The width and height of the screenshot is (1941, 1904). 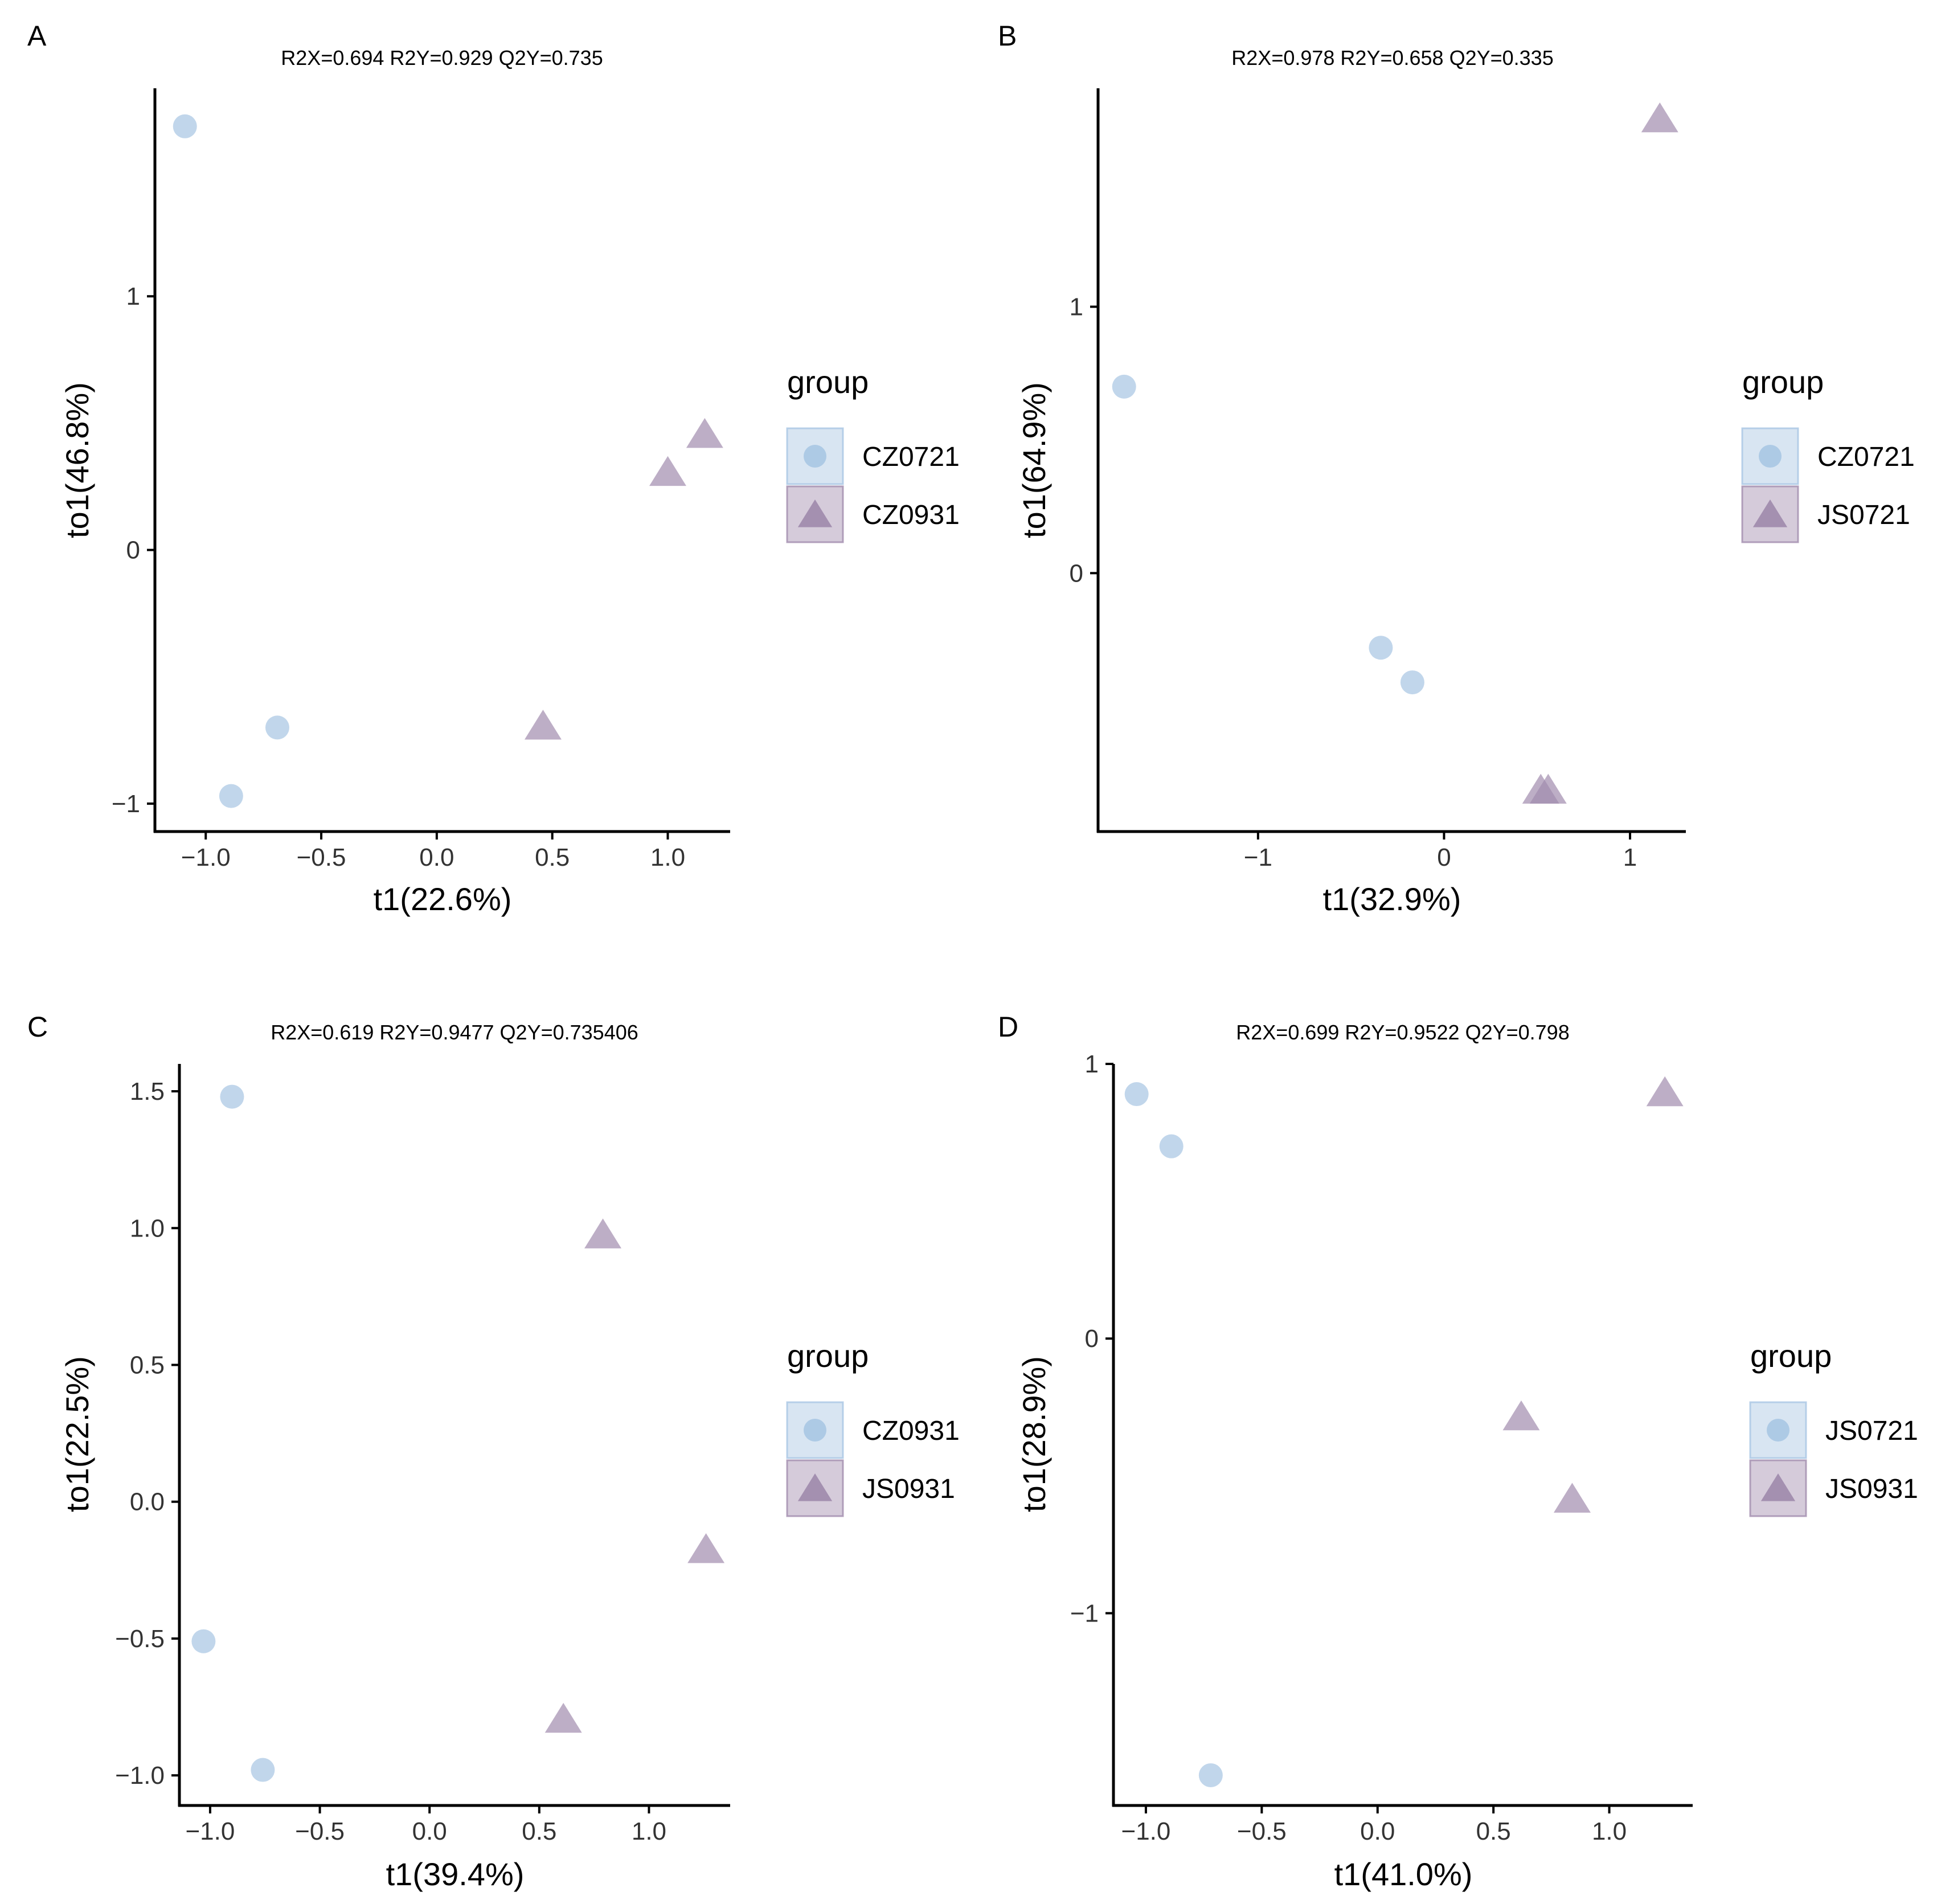 What do you see at coordinates (1392, 57) in the screenshot?
I see `chart-title: R2X=0.978 R2Y=0.658 Q2Y=0.335` at bounding box center [1392, 57].